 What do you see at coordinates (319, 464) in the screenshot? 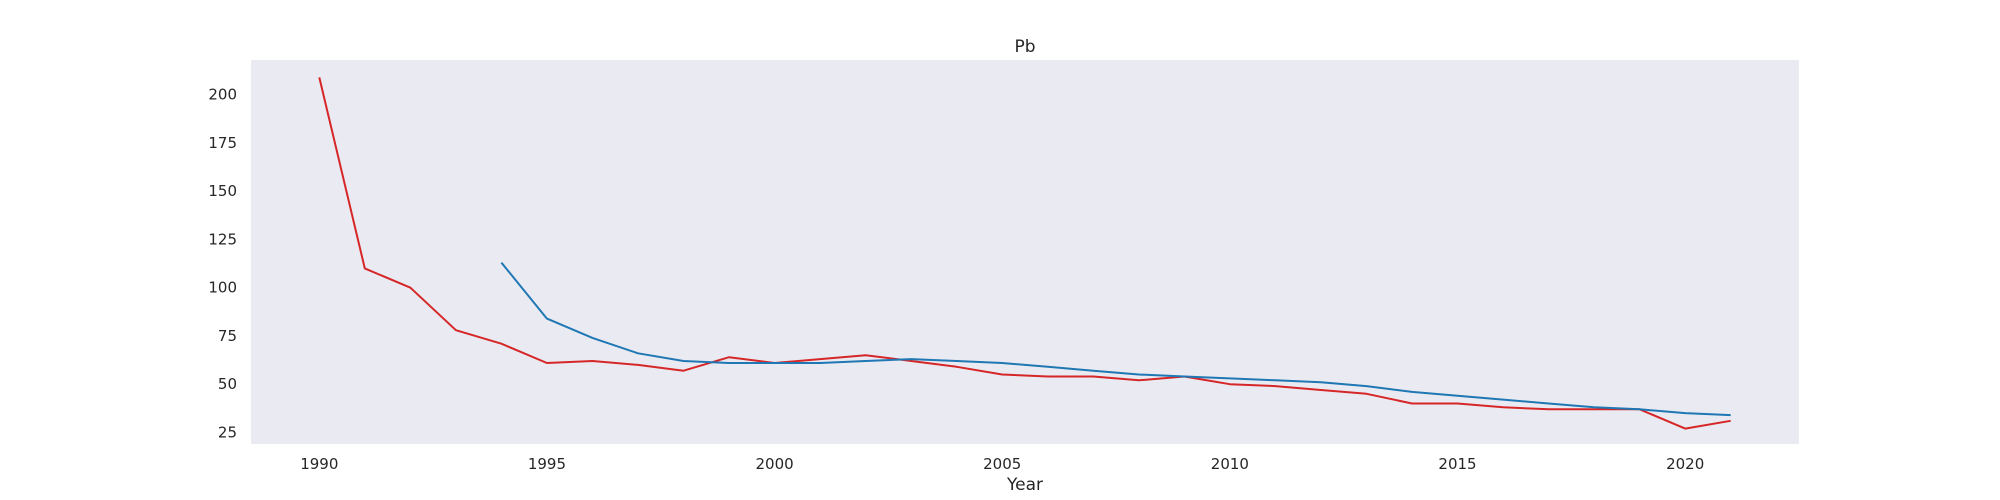
I see `x-tick-label: 1990` at bounding box center [319, 464].